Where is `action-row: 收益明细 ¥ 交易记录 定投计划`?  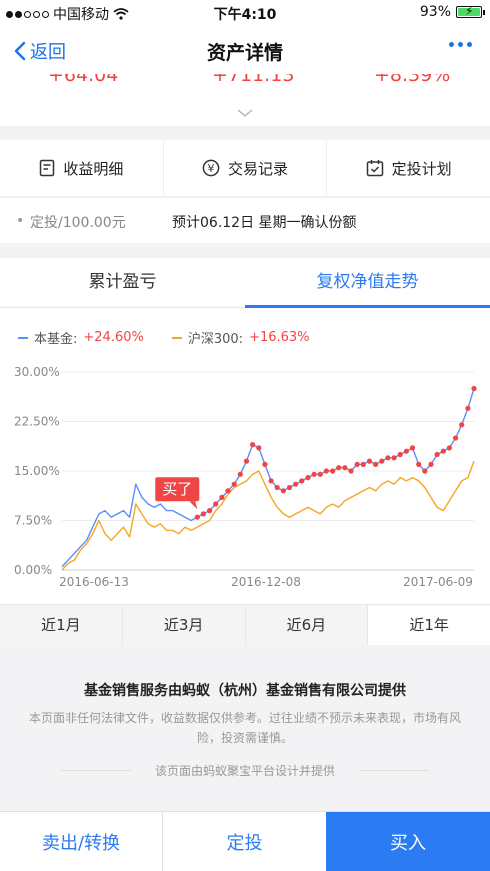
action-row: 收益明细 ¥ 交易记录 定投计划 is located at coordinates (245, 168).